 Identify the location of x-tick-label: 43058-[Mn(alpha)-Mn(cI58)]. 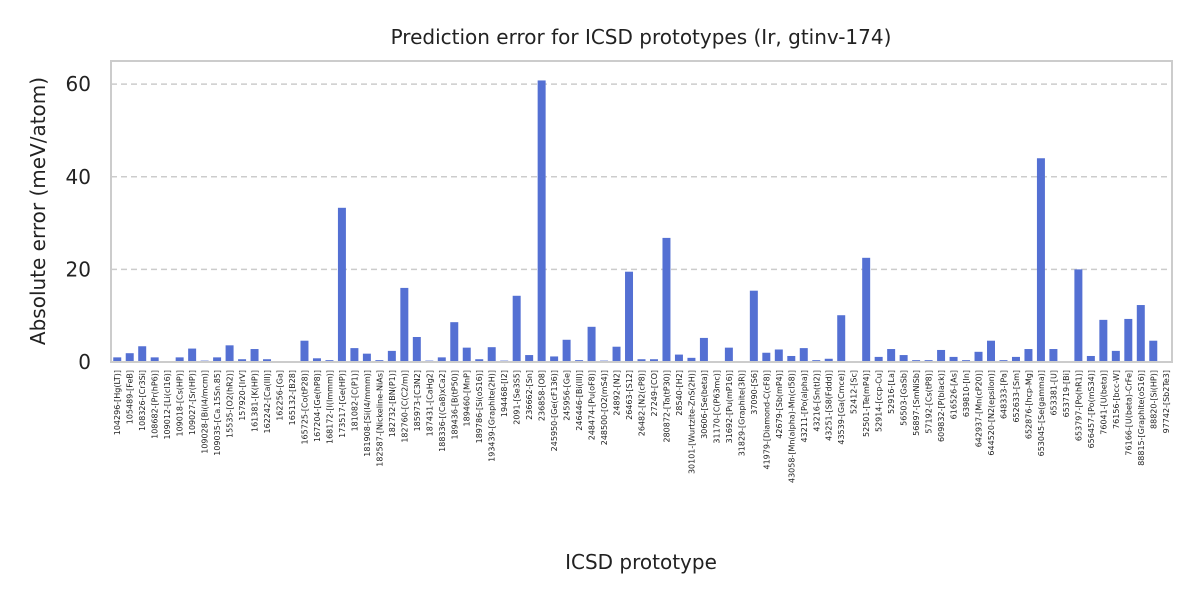
(791, 426).